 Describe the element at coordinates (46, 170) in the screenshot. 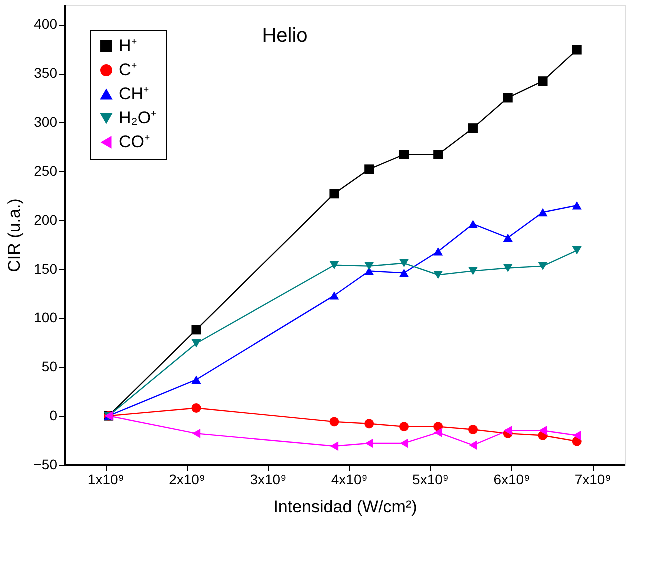

I see `y-tick-label: 250` at that location.